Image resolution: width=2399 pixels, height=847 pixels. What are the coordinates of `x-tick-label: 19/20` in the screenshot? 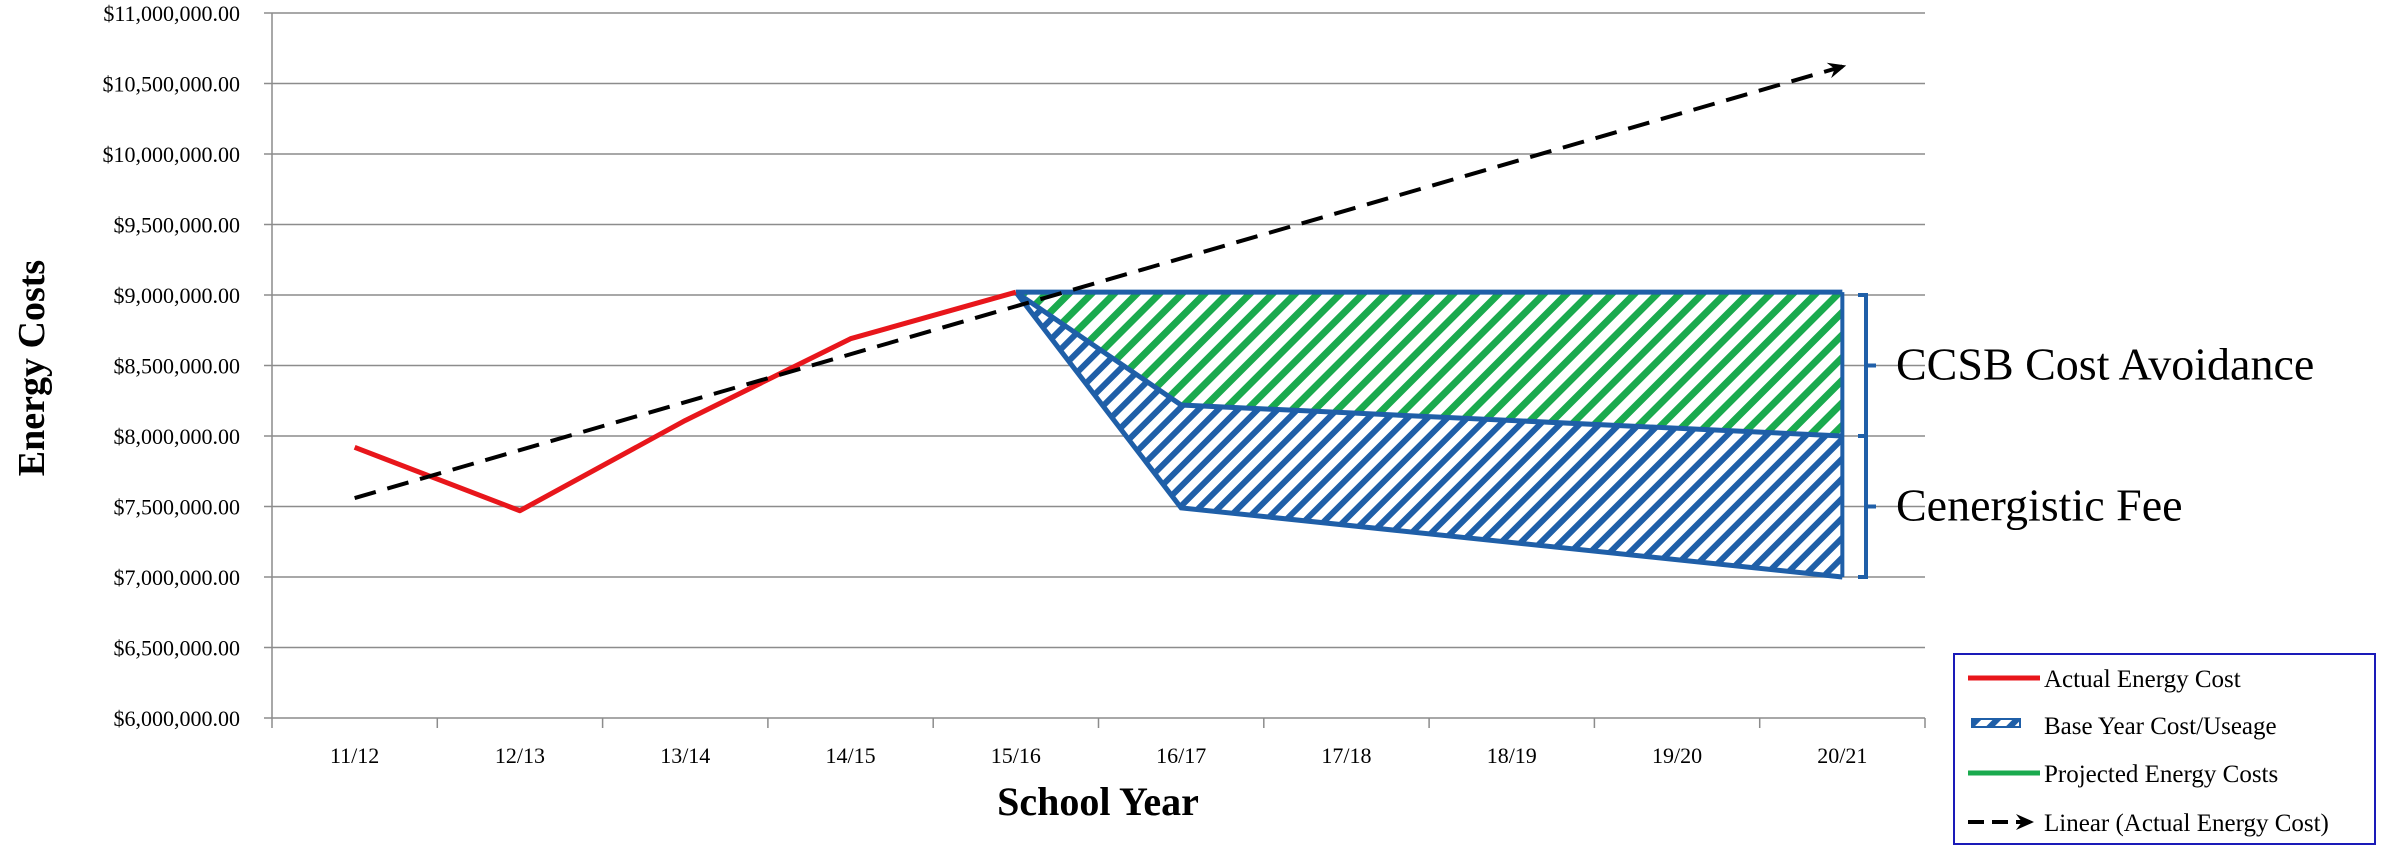 It's located at (1677, 755).